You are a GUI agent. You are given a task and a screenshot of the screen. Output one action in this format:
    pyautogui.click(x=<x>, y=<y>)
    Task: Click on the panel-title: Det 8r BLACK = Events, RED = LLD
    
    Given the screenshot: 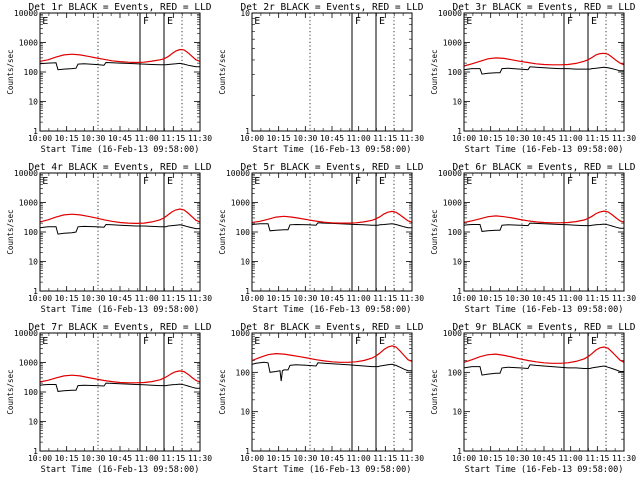 What is the action you would take?
    pyautogui.click(x=331, y=327)
    